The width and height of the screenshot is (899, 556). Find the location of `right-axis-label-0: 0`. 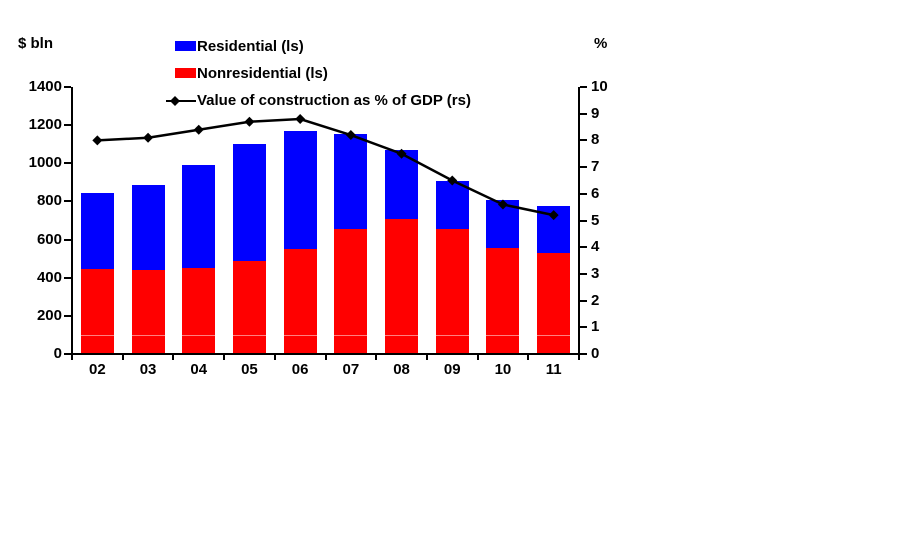

right-axis-label-0: 0 is located at coordinates (595, 353).